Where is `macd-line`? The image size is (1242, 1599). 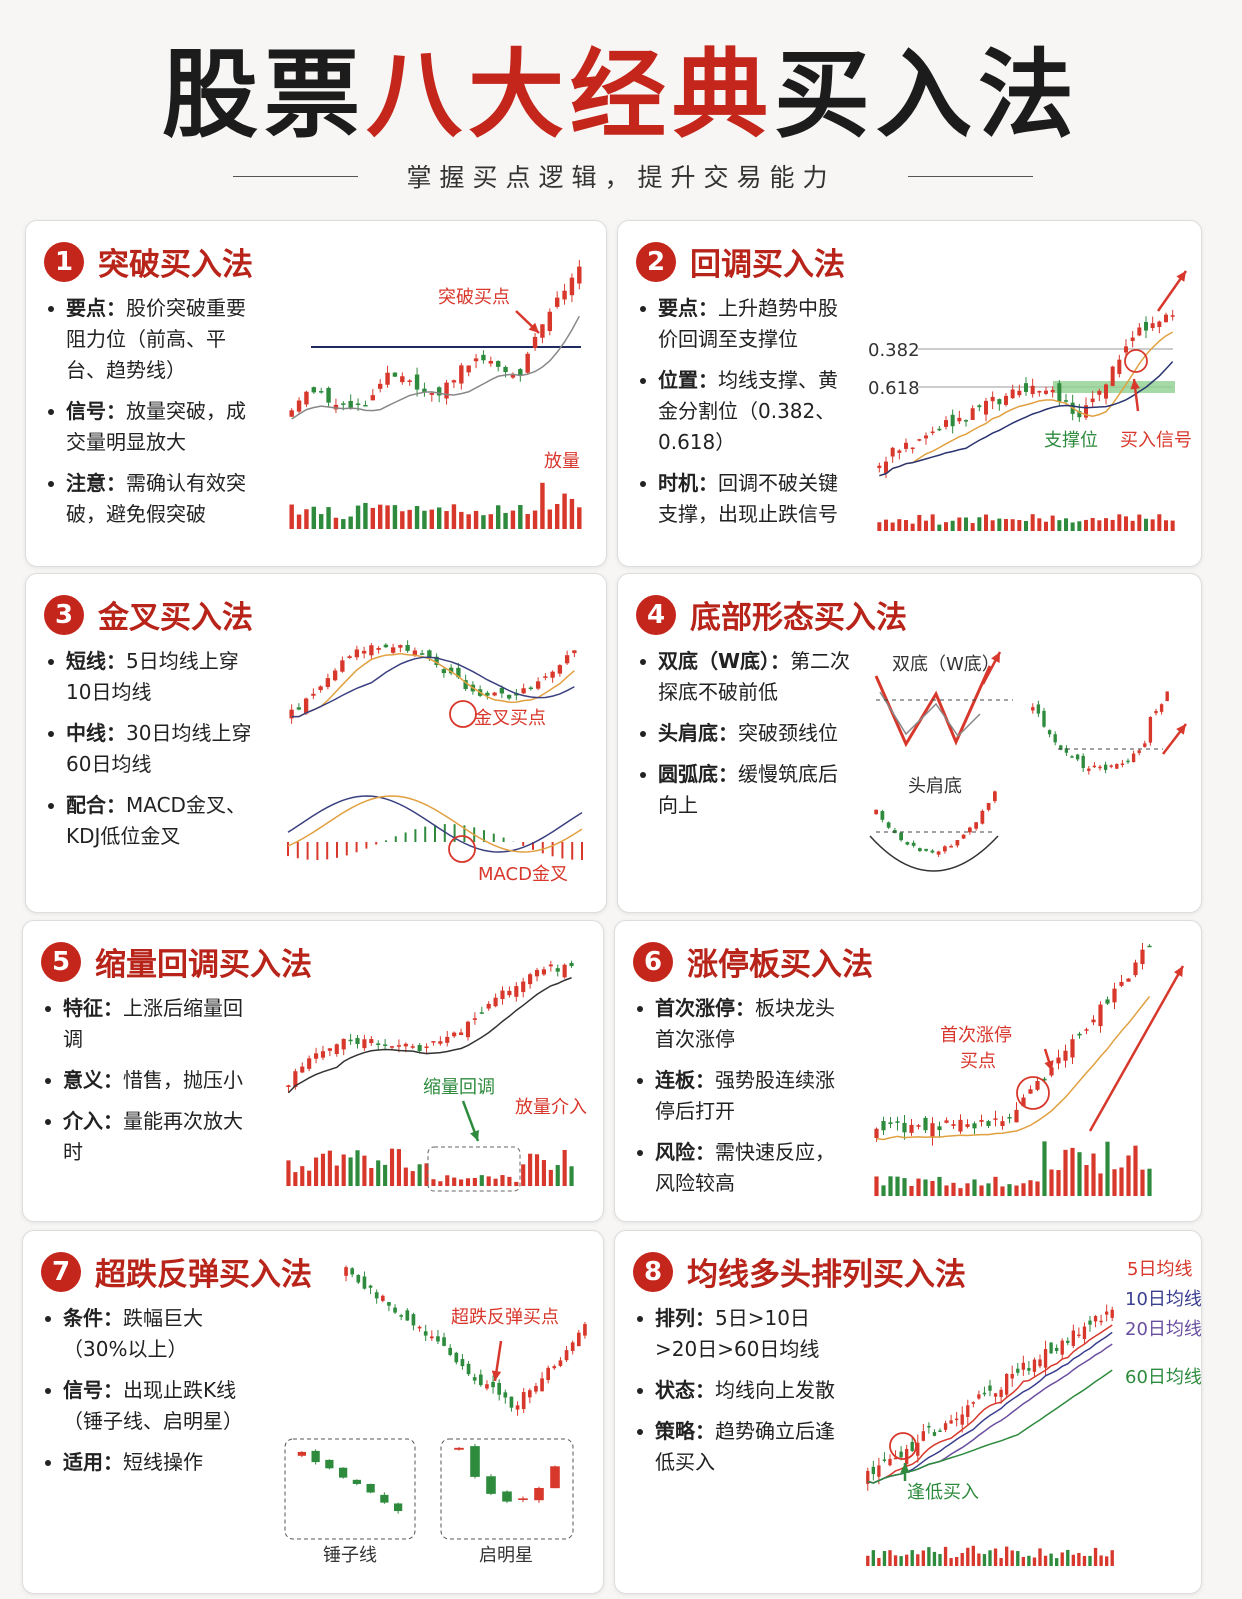
macd-line is located at coordinates (435, 824).